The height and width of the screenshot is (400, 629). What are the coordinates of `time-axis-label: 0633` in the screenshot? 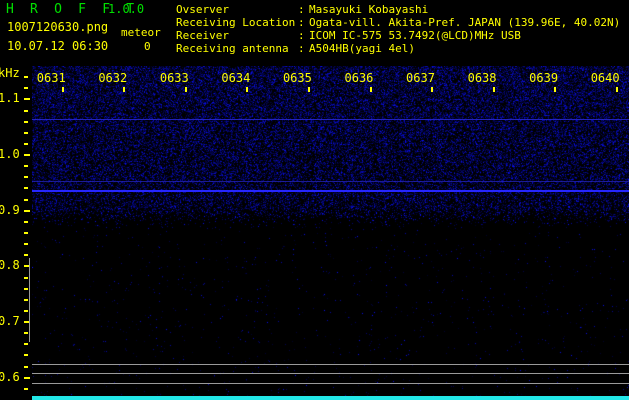 It's located at (174, 78).